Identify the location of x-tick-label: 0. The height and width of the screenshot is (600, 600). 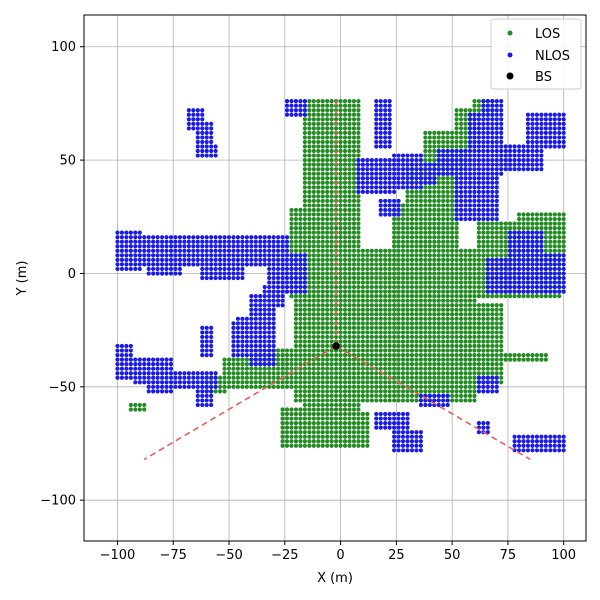
(340, 555).